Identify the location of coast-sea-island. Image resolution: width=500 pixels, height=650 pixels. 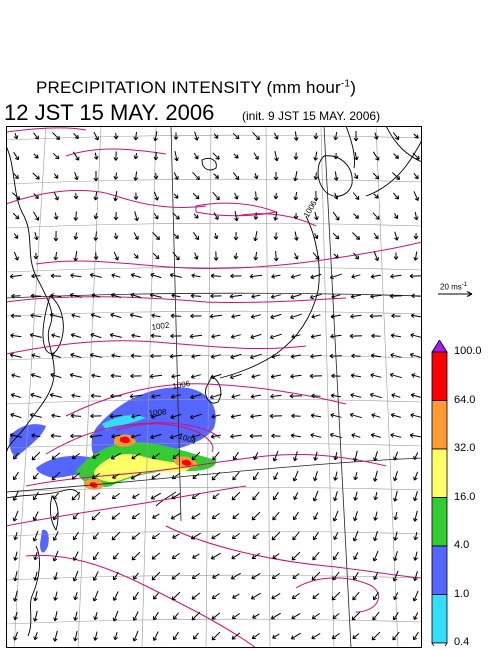
(209, 164).